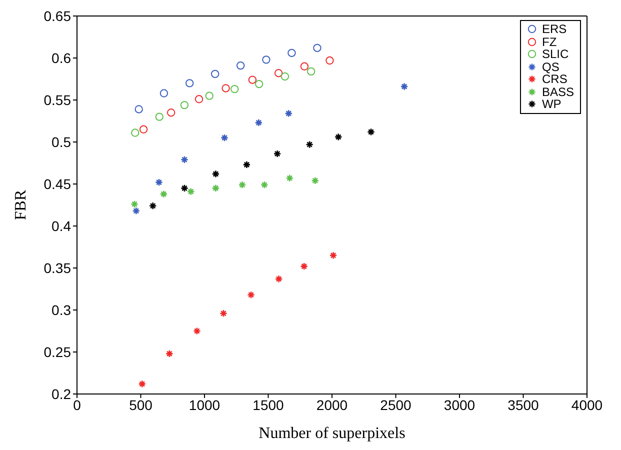  Describe the element at coordinates (551, 67) in the screenshot. I see `legend-label: QS` at that location.